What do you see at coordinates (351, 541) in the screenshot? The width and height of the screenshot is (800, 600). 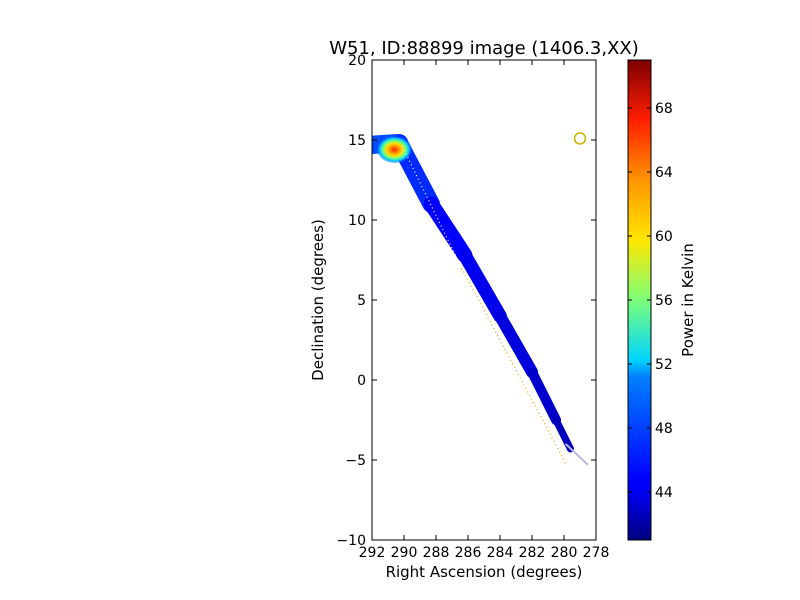 I see `y-tick-label: −10` at bounding box center [351, 541].